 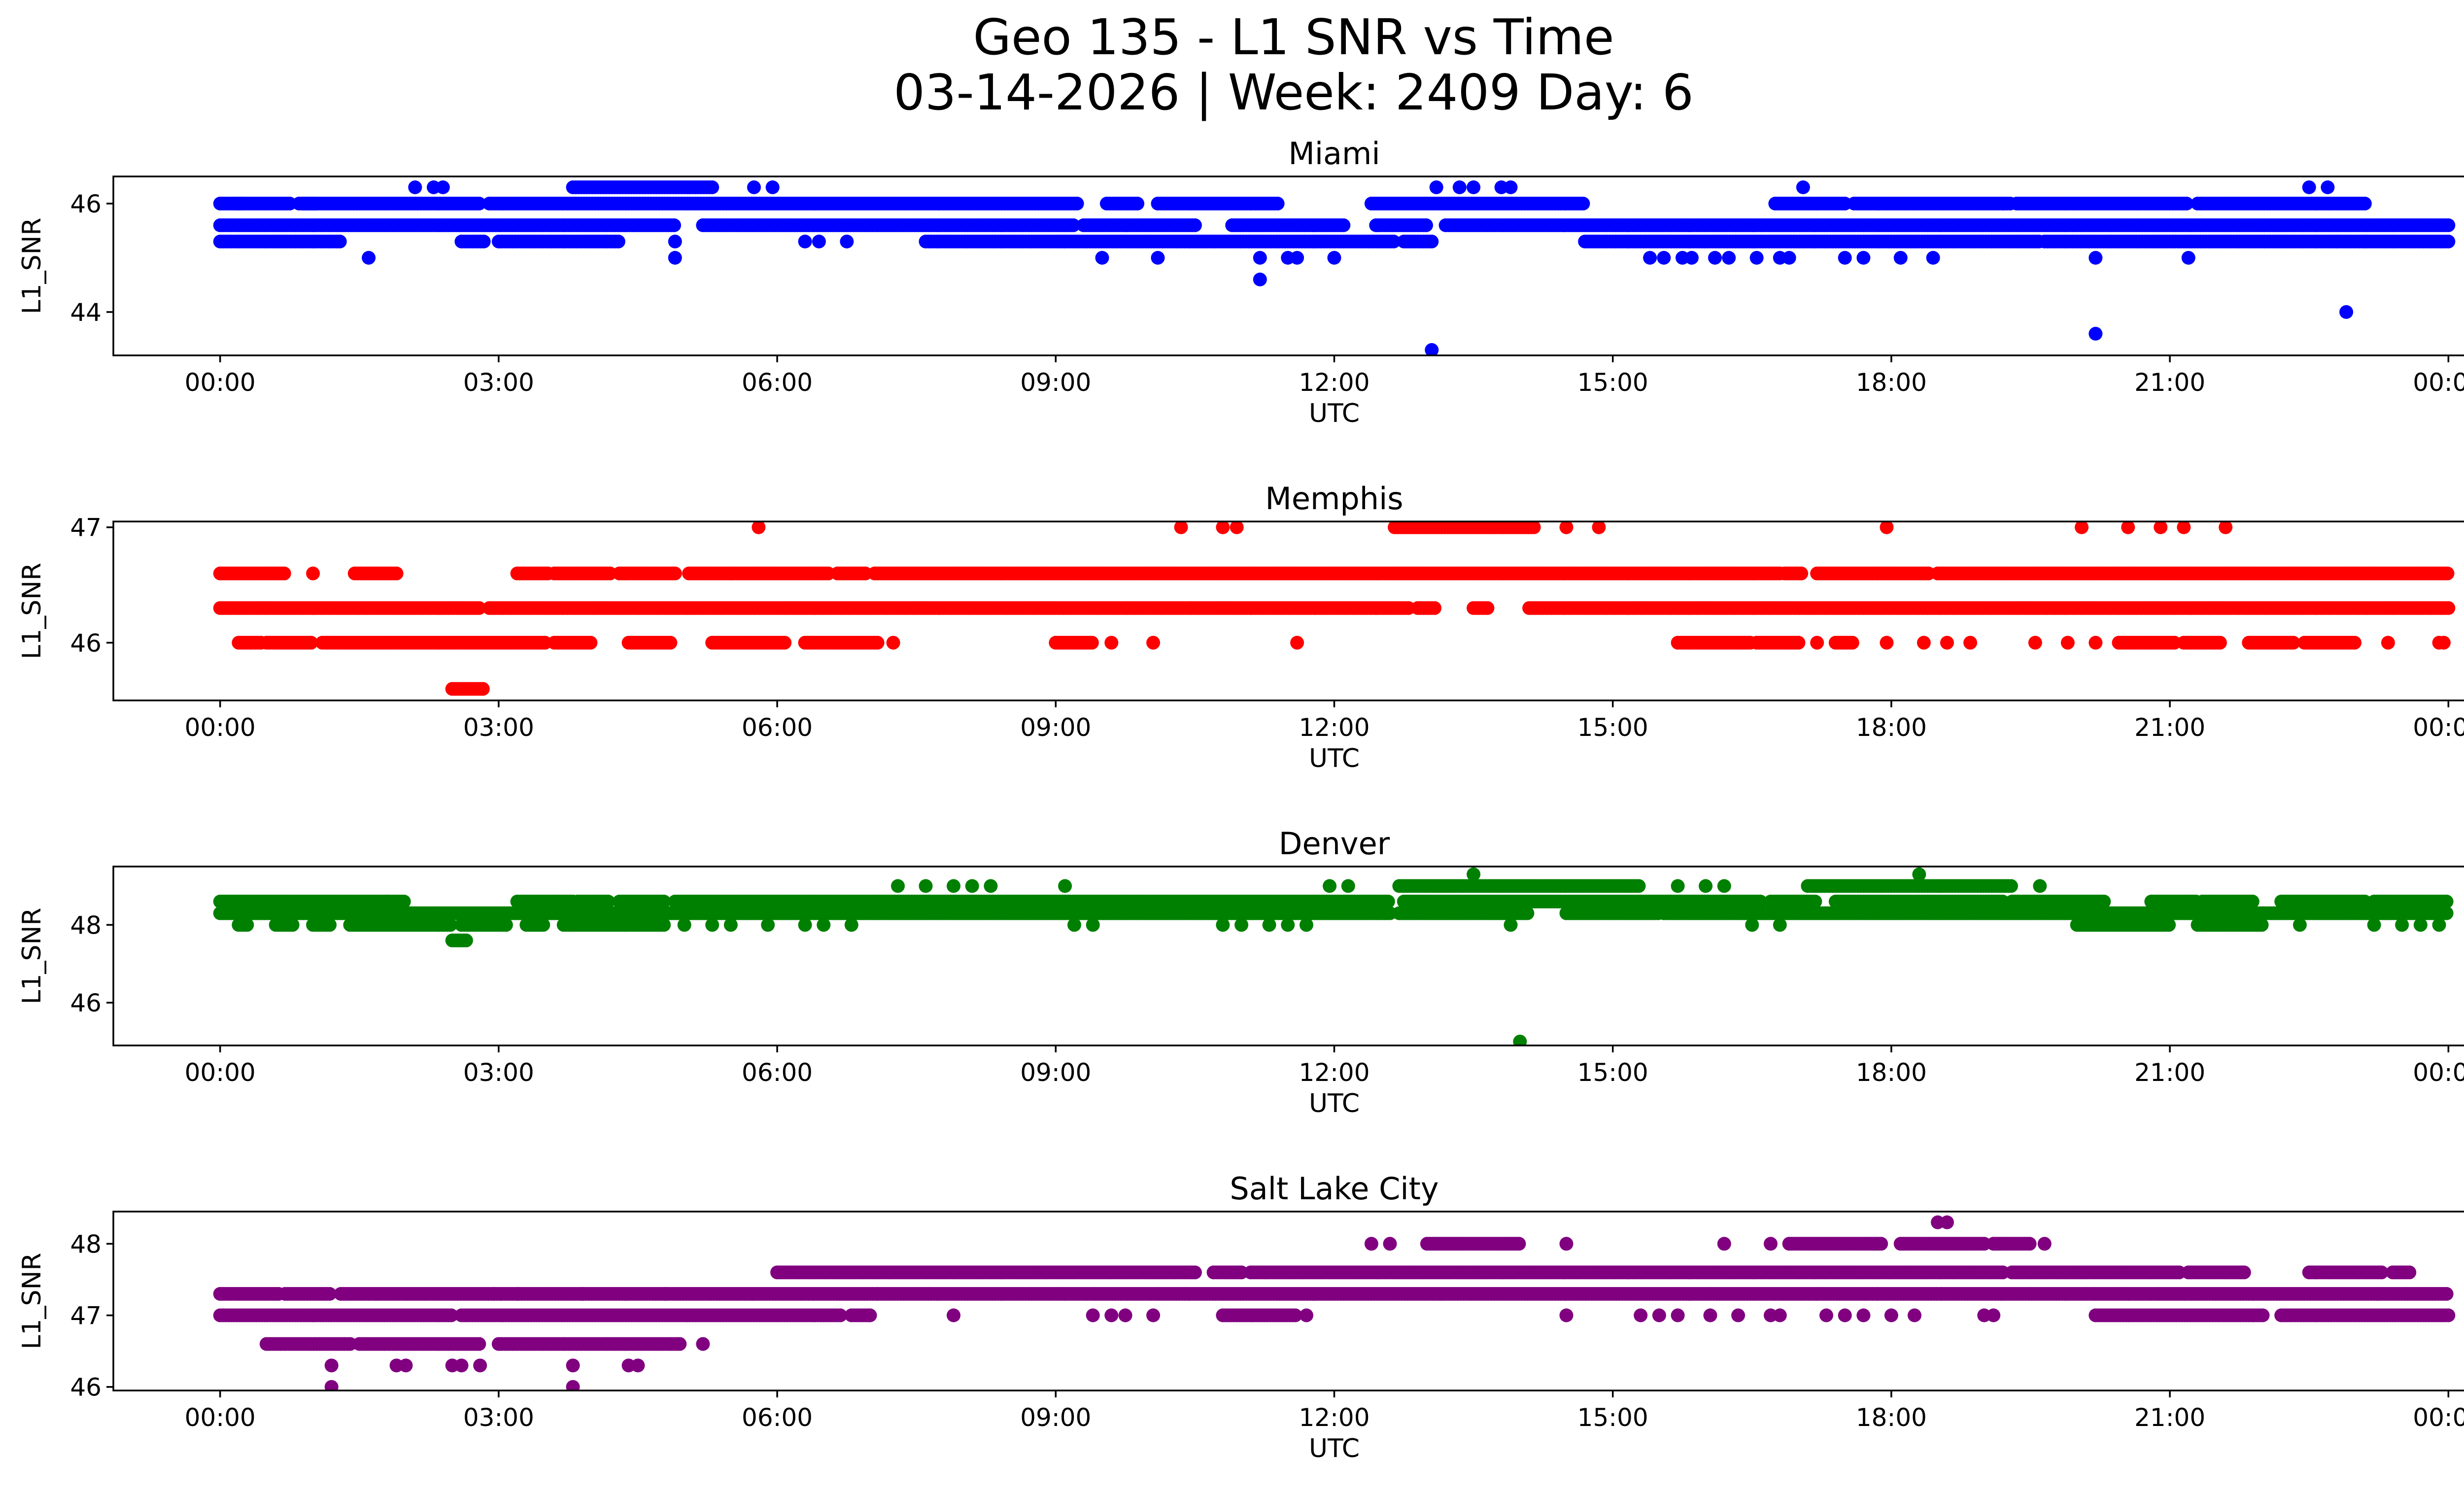 What do you see at coordinates (32, 610) in the screenshot?
I see `y-axis-label: L1_SNR` at bounding box center [32, 610].